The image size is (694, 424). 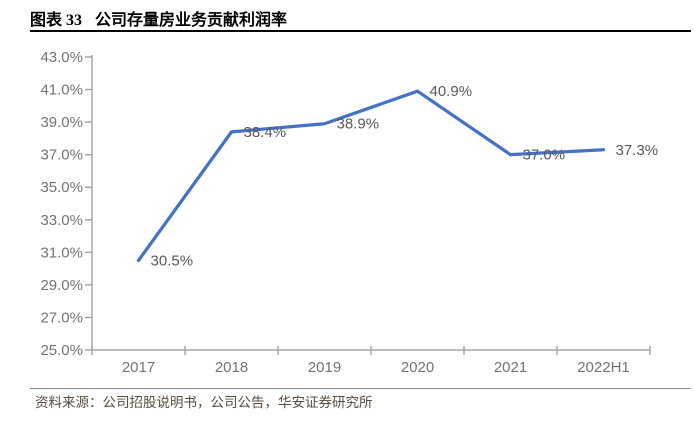 What do you see at coordinates (138, 367) in the screenshot?
I see `x-tick-label: 2017` at bounding box center [138, 367].